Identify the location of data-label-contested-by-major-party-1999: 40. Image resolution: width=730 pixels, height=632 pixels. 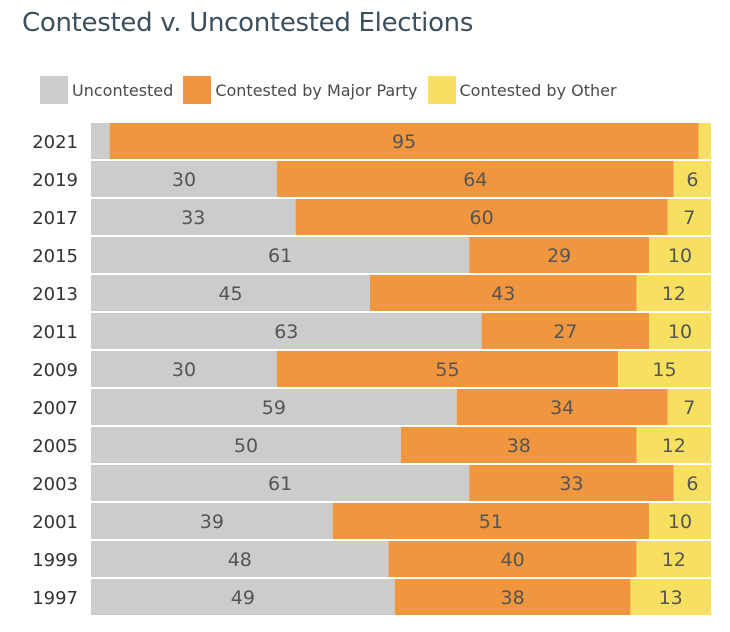
(513, 560).